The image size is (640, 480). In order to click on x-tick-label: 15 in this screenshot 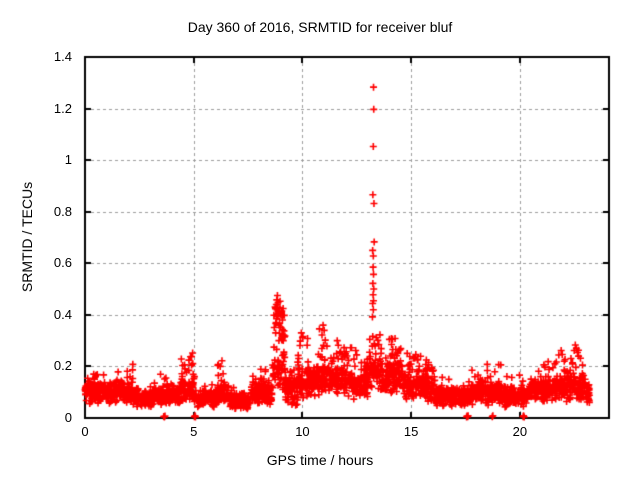, I will do `click(411, 431)`.